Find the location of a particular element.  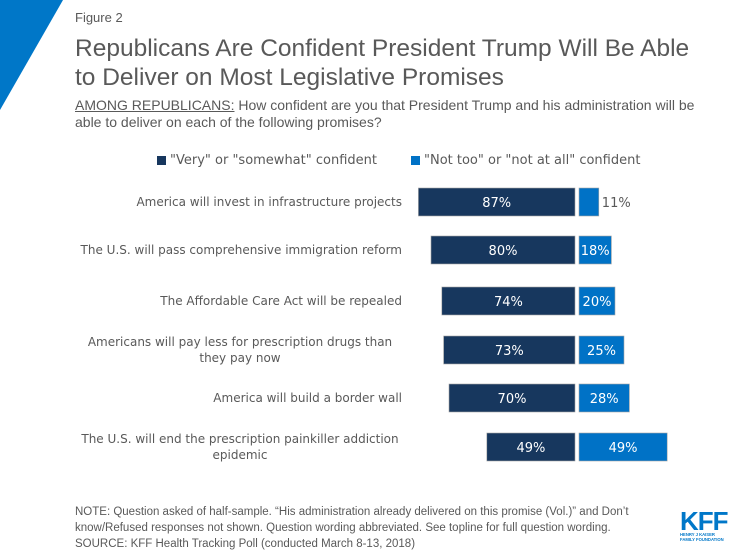

category-label-line: epidemic is located at coordinates (240, 455).